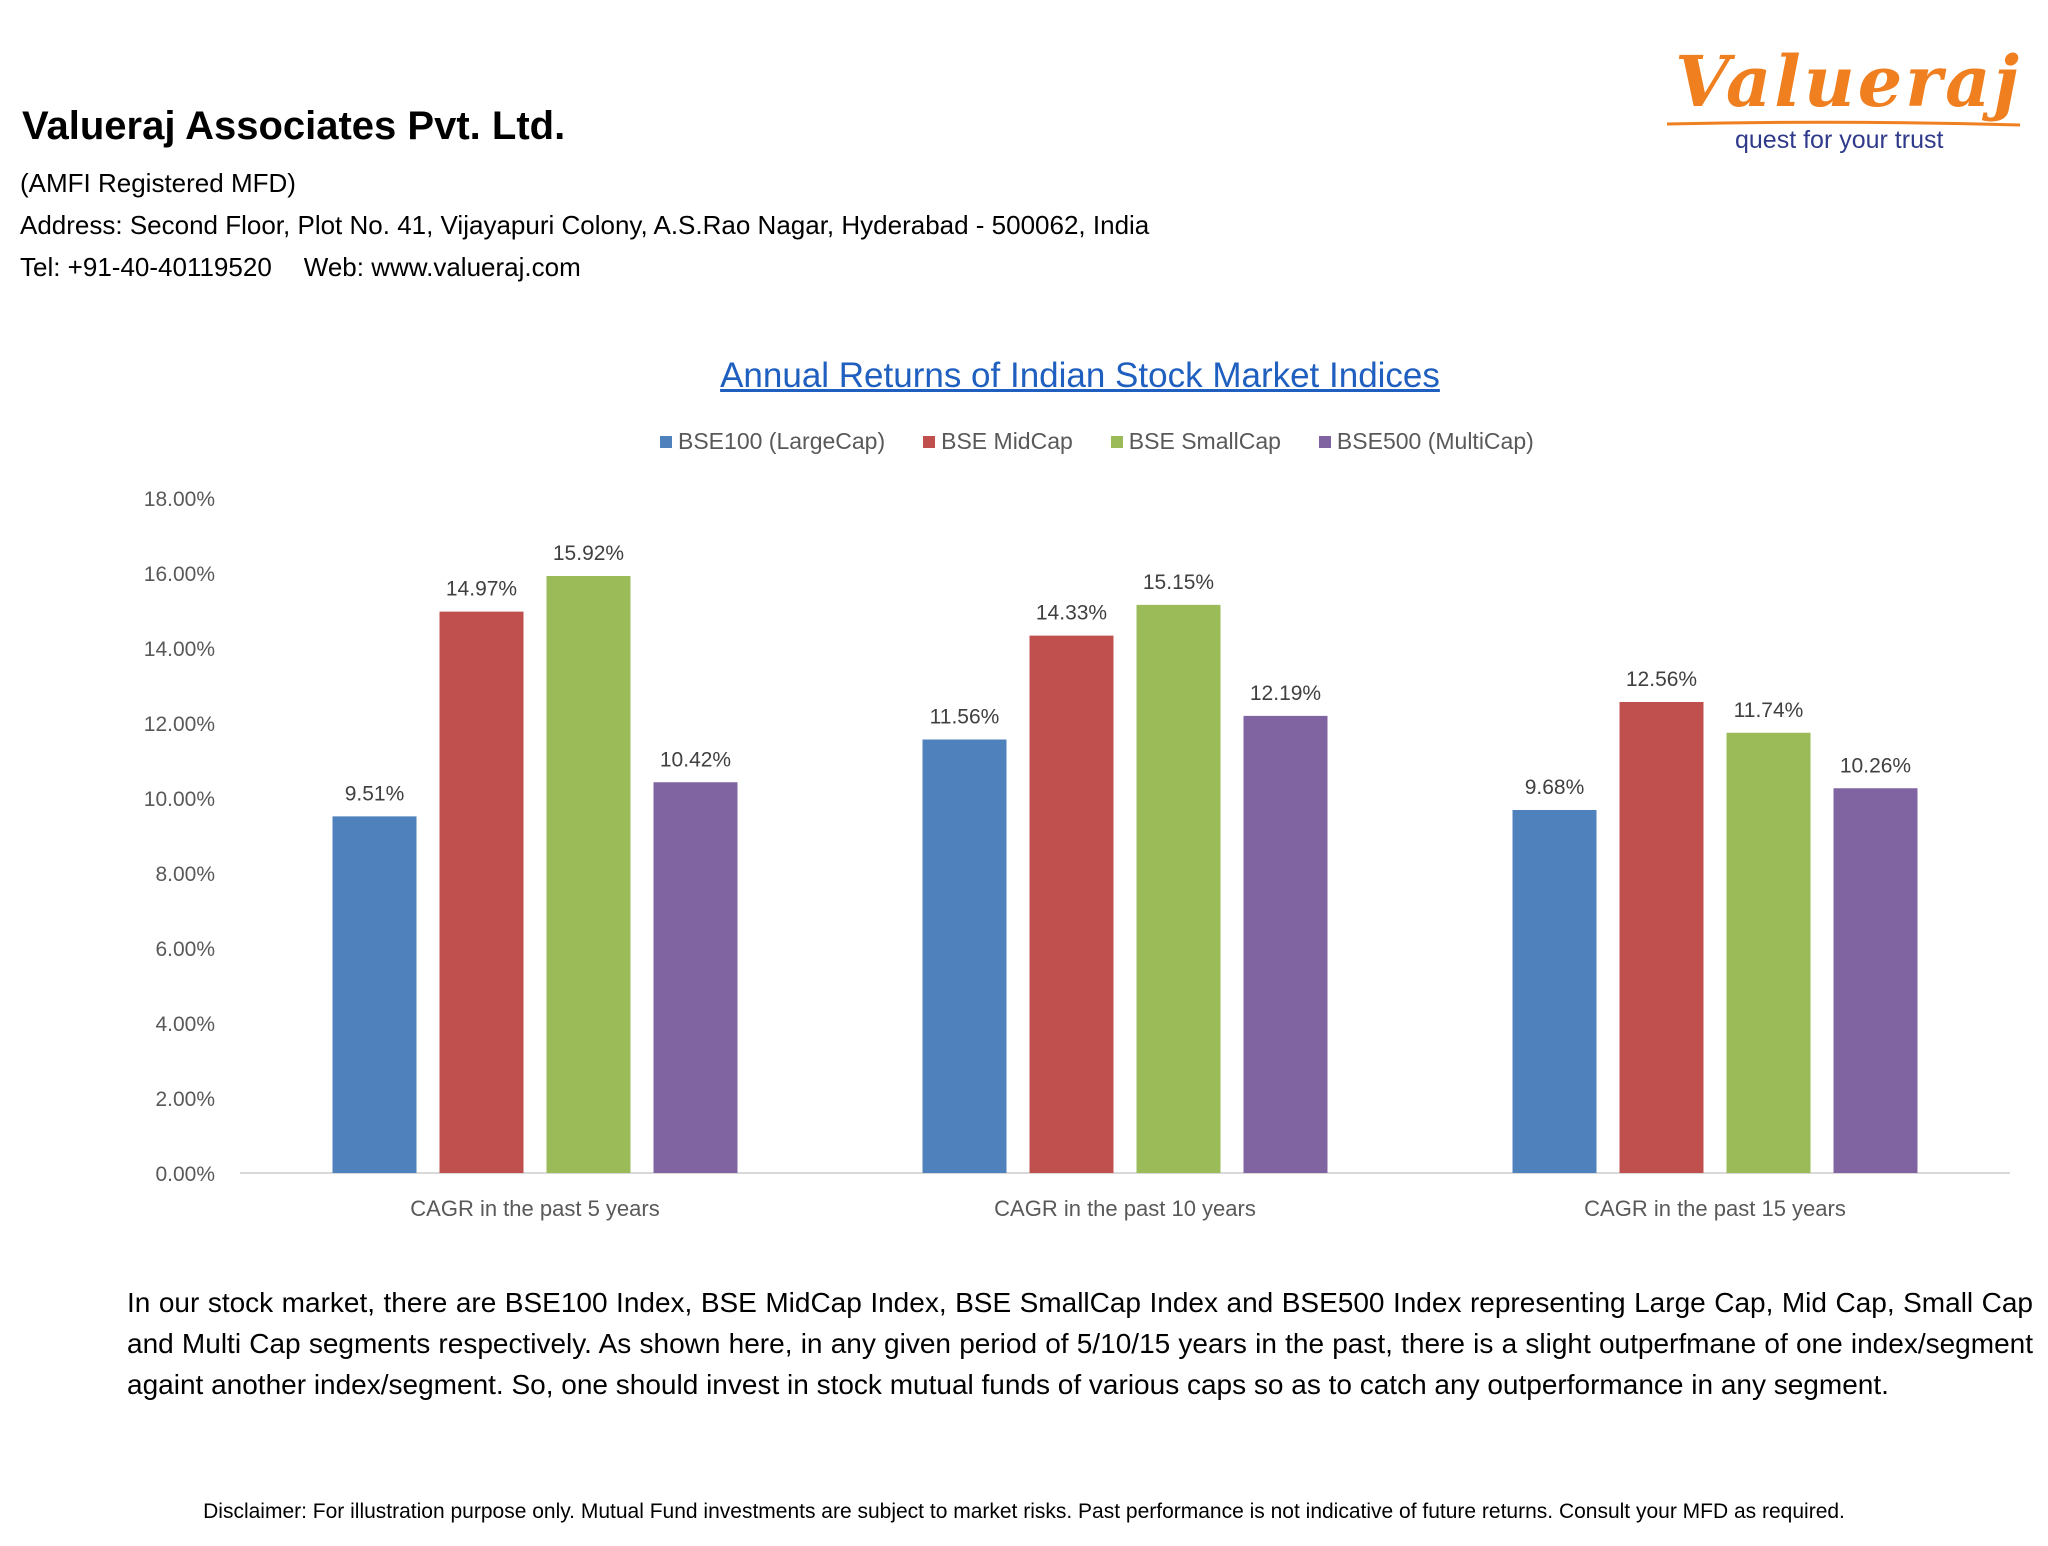 The image size is (2048, 1546). I want to click on x-category-label: CAGR in the past 10 years, so click(1125, 1208).